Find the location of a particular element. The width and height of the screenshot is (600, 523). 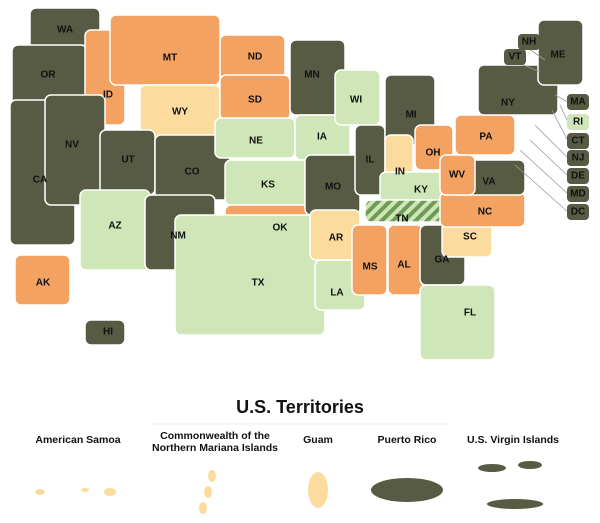

state-label: WY is located at coordinates (180, 112).